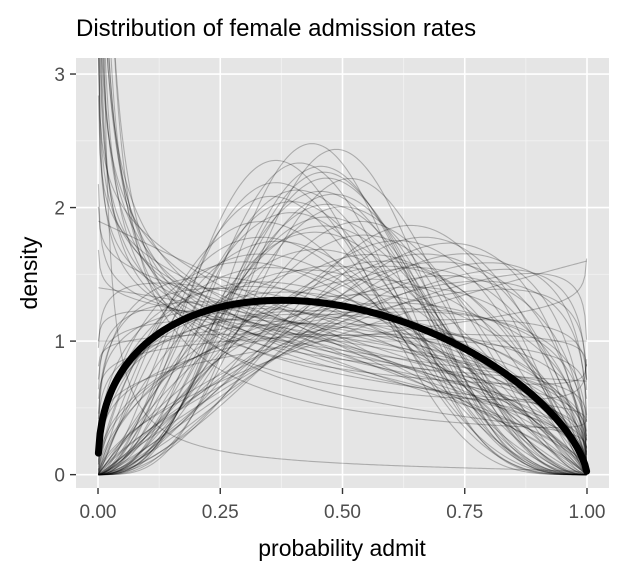  I want to click on x-tick-label: 1.00, so click(587, 512).